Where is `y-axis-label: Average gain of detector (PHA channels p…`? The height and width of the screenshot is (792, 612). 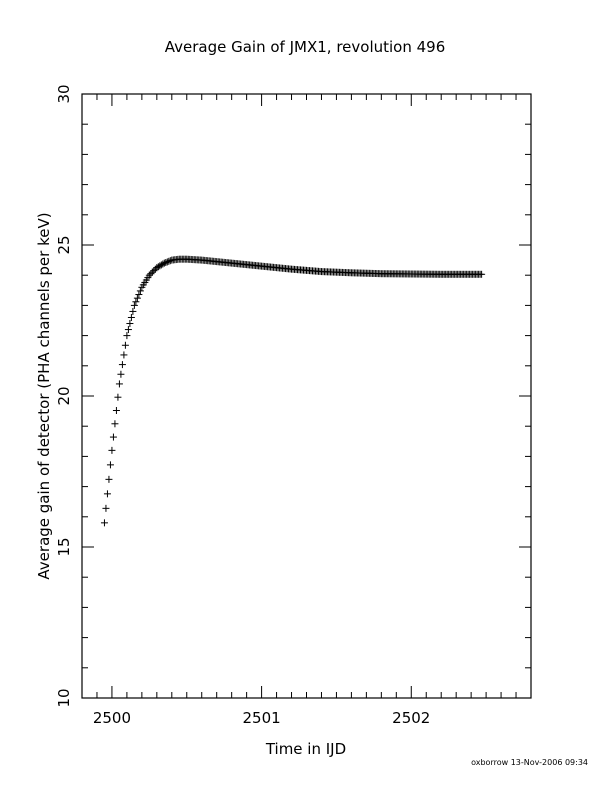 y-axis-label: Average gain of detector (PHA channels p… is located at coordinates (44, 395).